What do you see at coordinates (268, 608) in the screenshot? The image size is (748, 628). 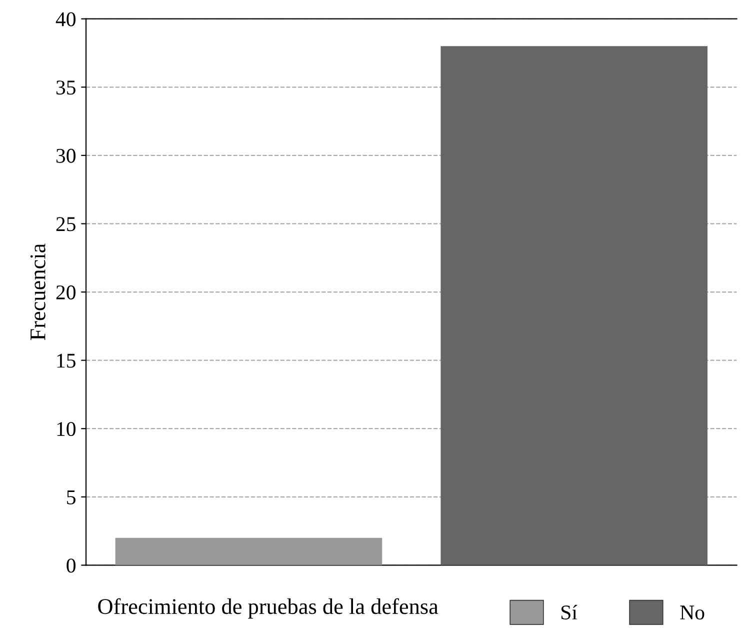 I see `legend-title: Ofrecimiento de pruebas de la defensa` at bounding box center [268, 608].